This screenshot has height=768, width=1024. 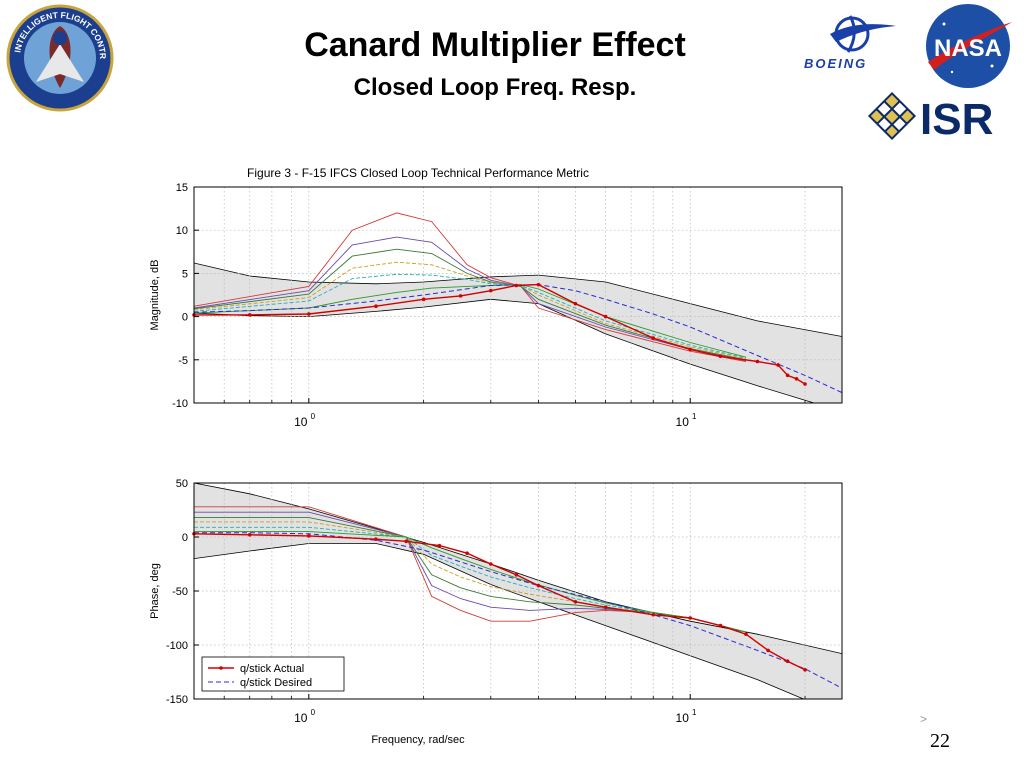 I want to click on y-tick-label: -10, so click(x=180, y=404).